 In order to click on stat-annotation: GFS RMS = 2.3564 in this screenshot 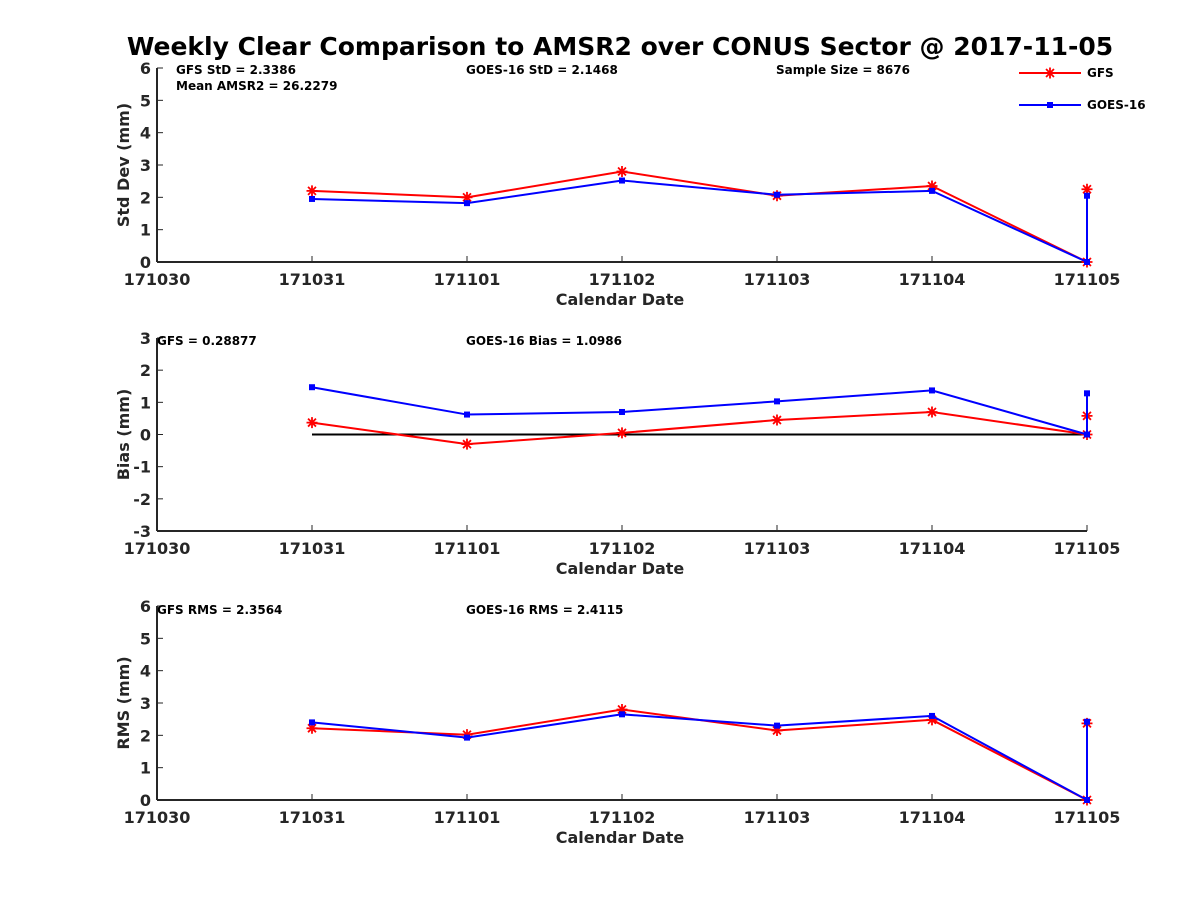, I will do `click(219, 610)`.